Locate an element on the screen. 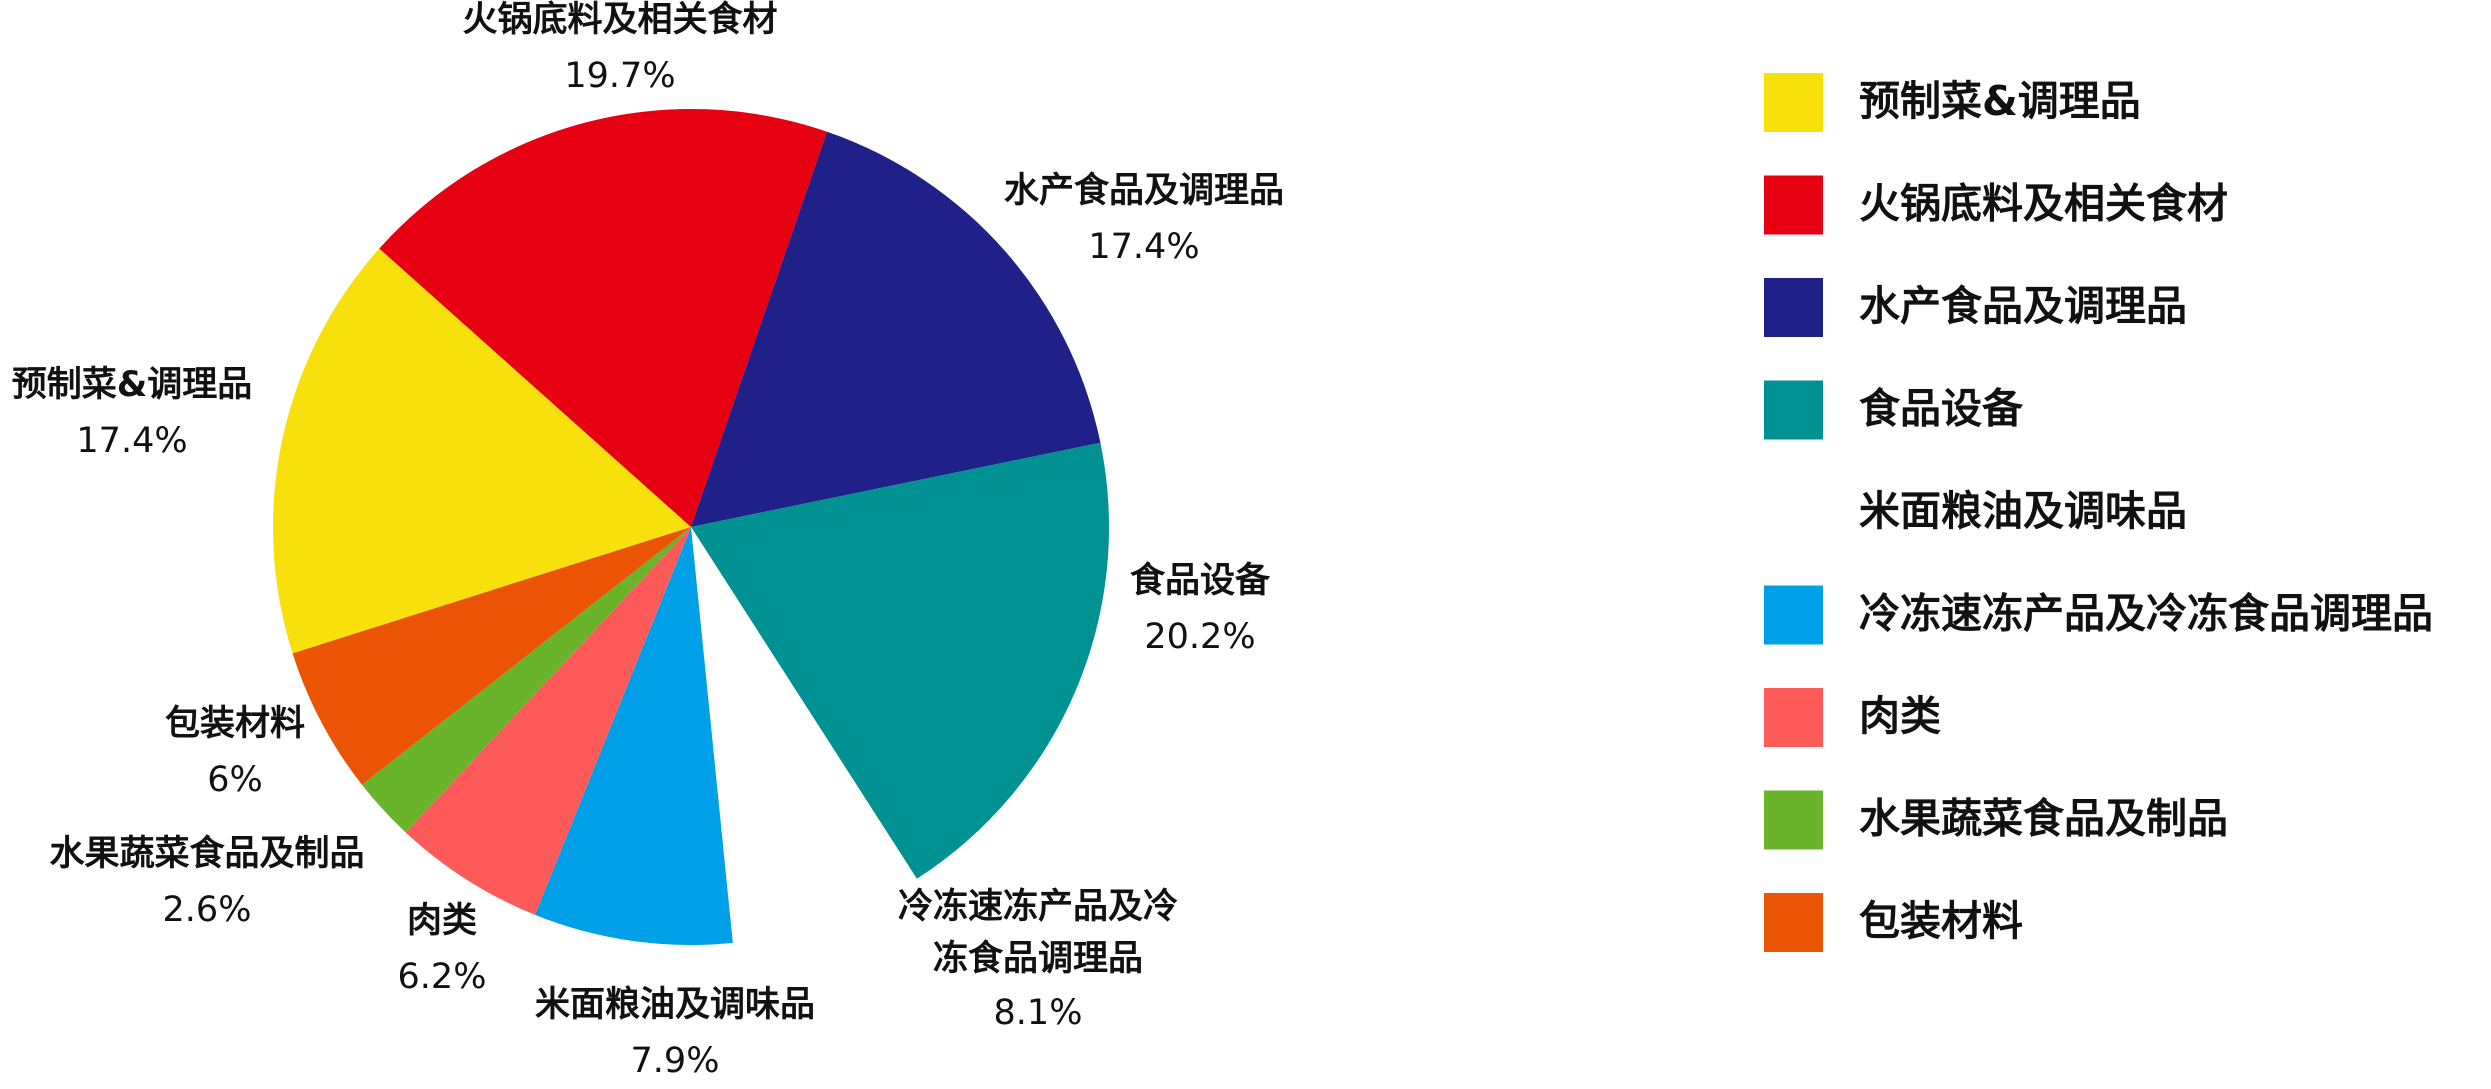 The image size is (2491, 1089). legend-label: 米面粮油及调味品 is located at coordinates (2023, 511).